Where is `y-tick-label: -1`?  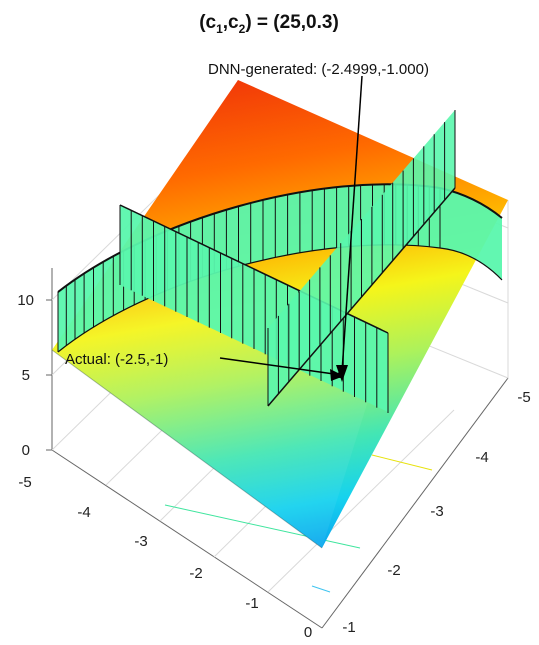
y-tick-label: -1 is located at coordinates (348, 627).